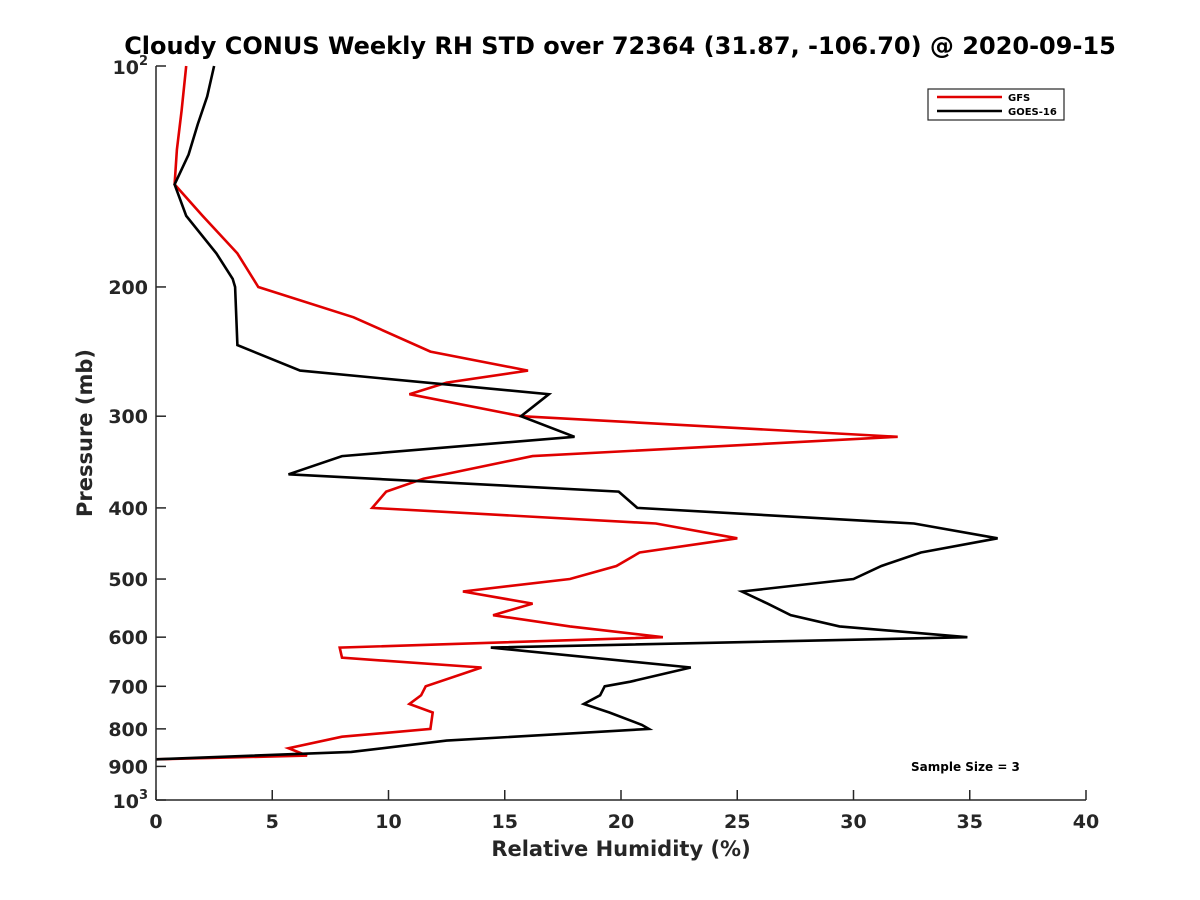  What do you see at coordinates (970, 822) in the screenshot?
I see `x-tick-label: 35` at bounding box center [970, 822].